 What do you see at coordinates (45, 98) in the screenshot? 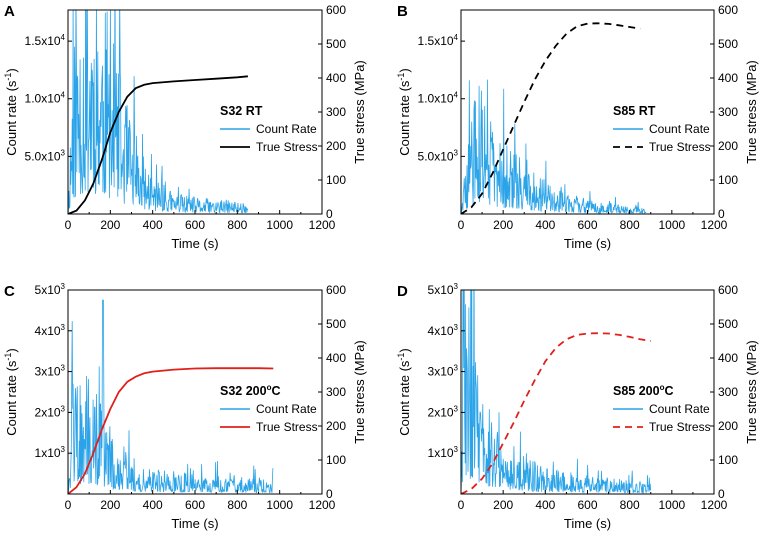
I see `left-tick-label: 1.0x10⁴` at bounding box center [45, 98].